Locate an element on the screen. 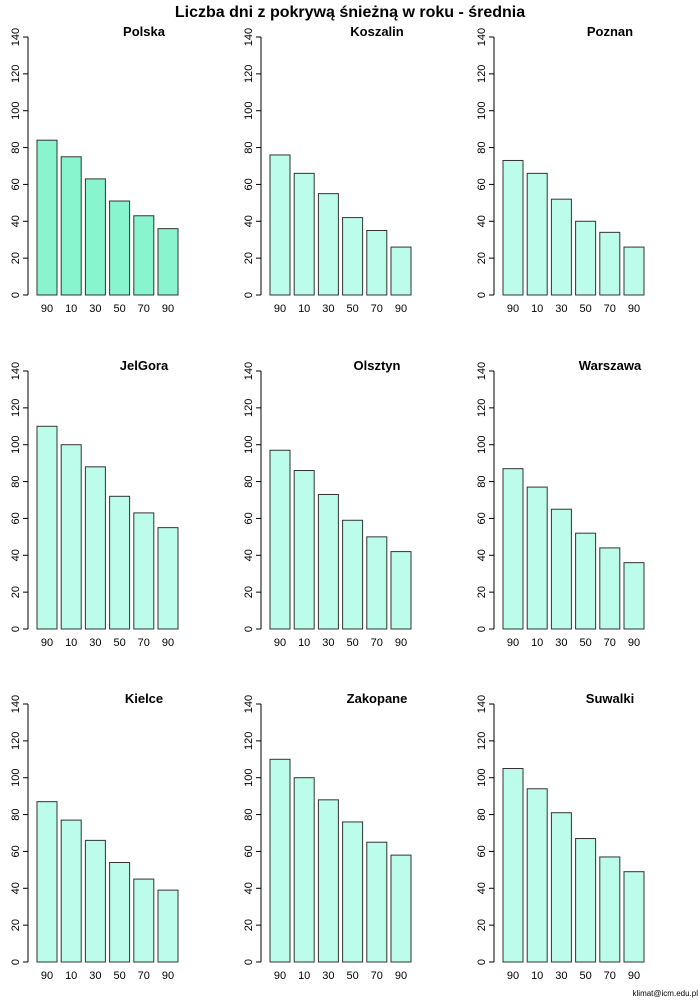 This screenshot has width=700, height=1000. chart-title: Poznan is located at coordinates (610, 31).